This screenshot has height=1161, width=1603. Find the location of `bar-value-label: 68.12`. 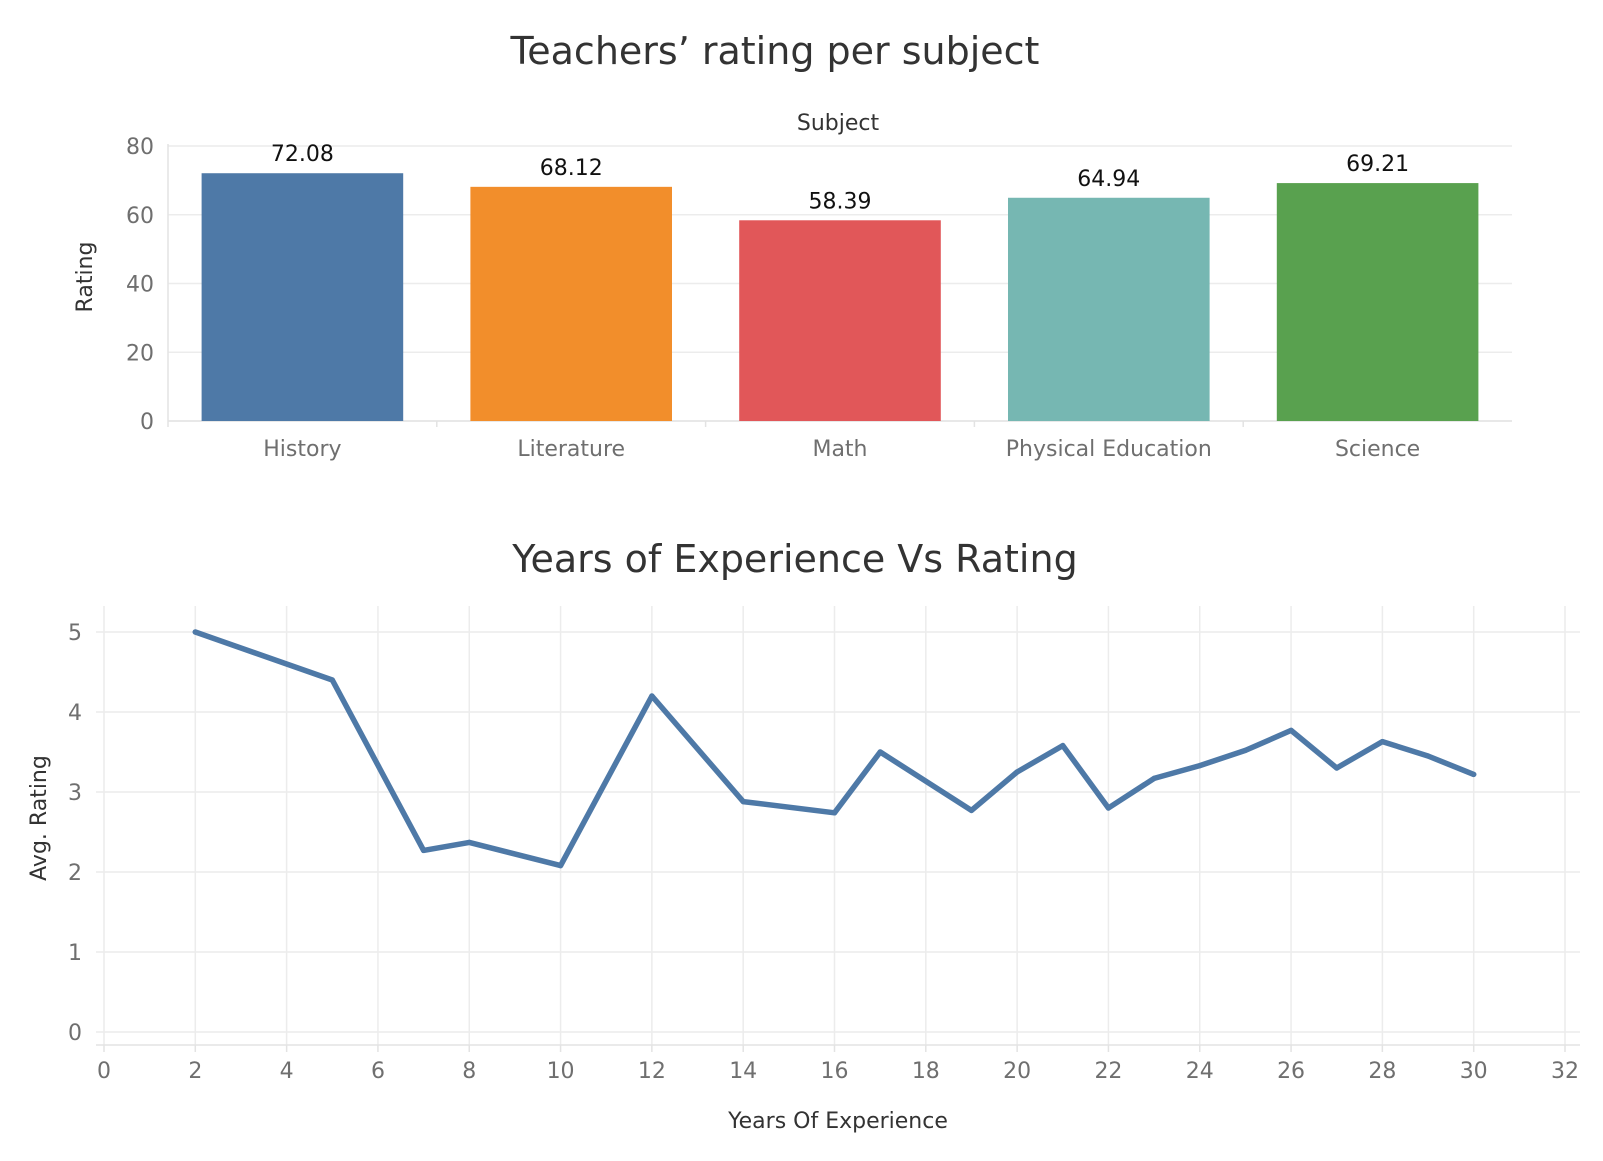

bar-value-label: 68.12 is located at coordinates (571, 168).